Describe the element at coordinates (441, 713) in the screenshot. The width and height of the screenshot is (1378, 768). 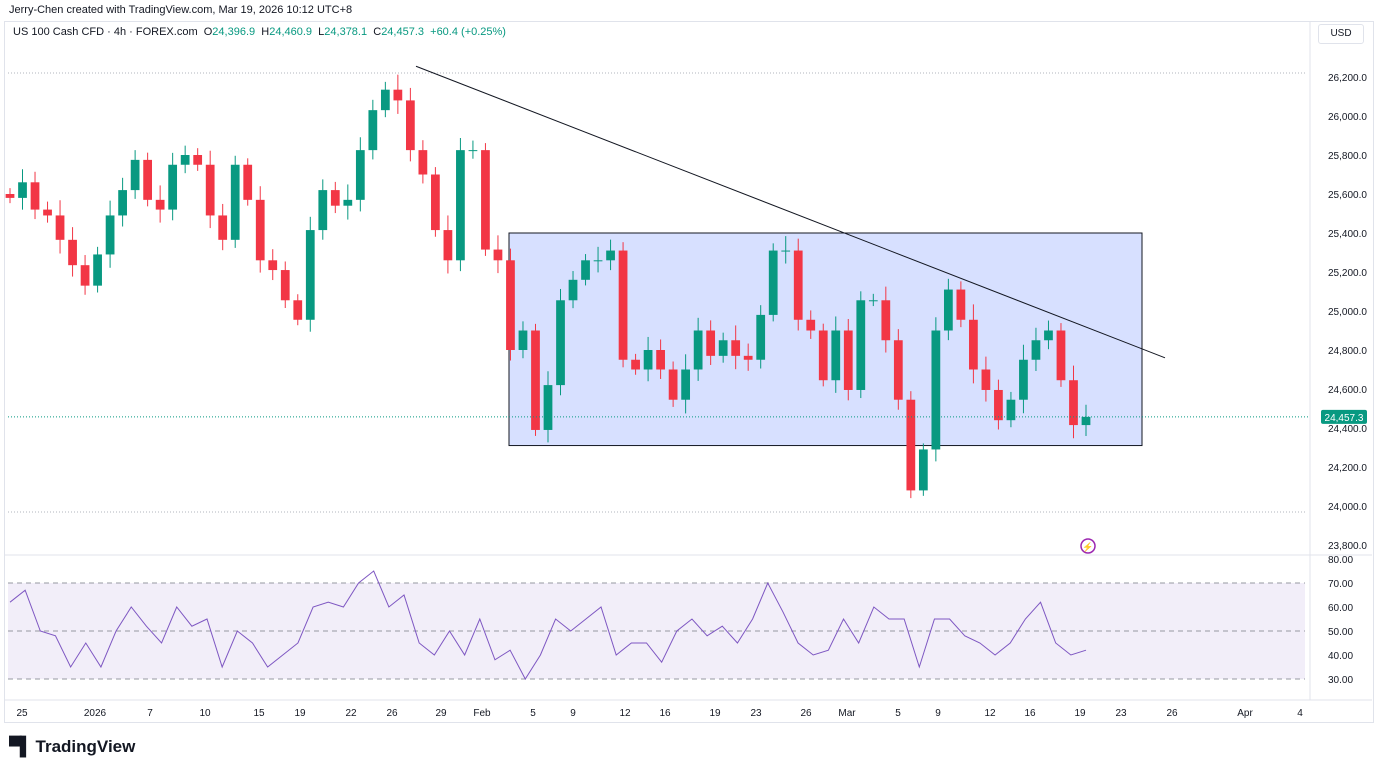
I see `time-tick: 29` at that location.